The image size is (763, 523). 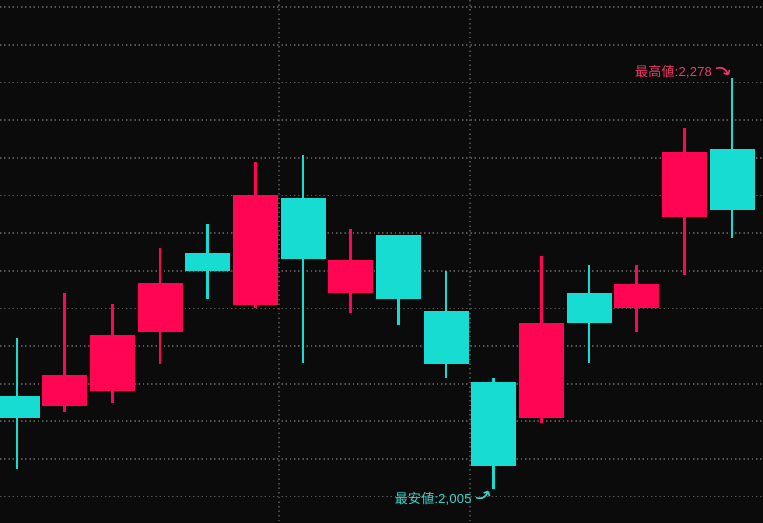 I want to click on highest-price-label: 最高値:2,278, so click(x=673, y=71).